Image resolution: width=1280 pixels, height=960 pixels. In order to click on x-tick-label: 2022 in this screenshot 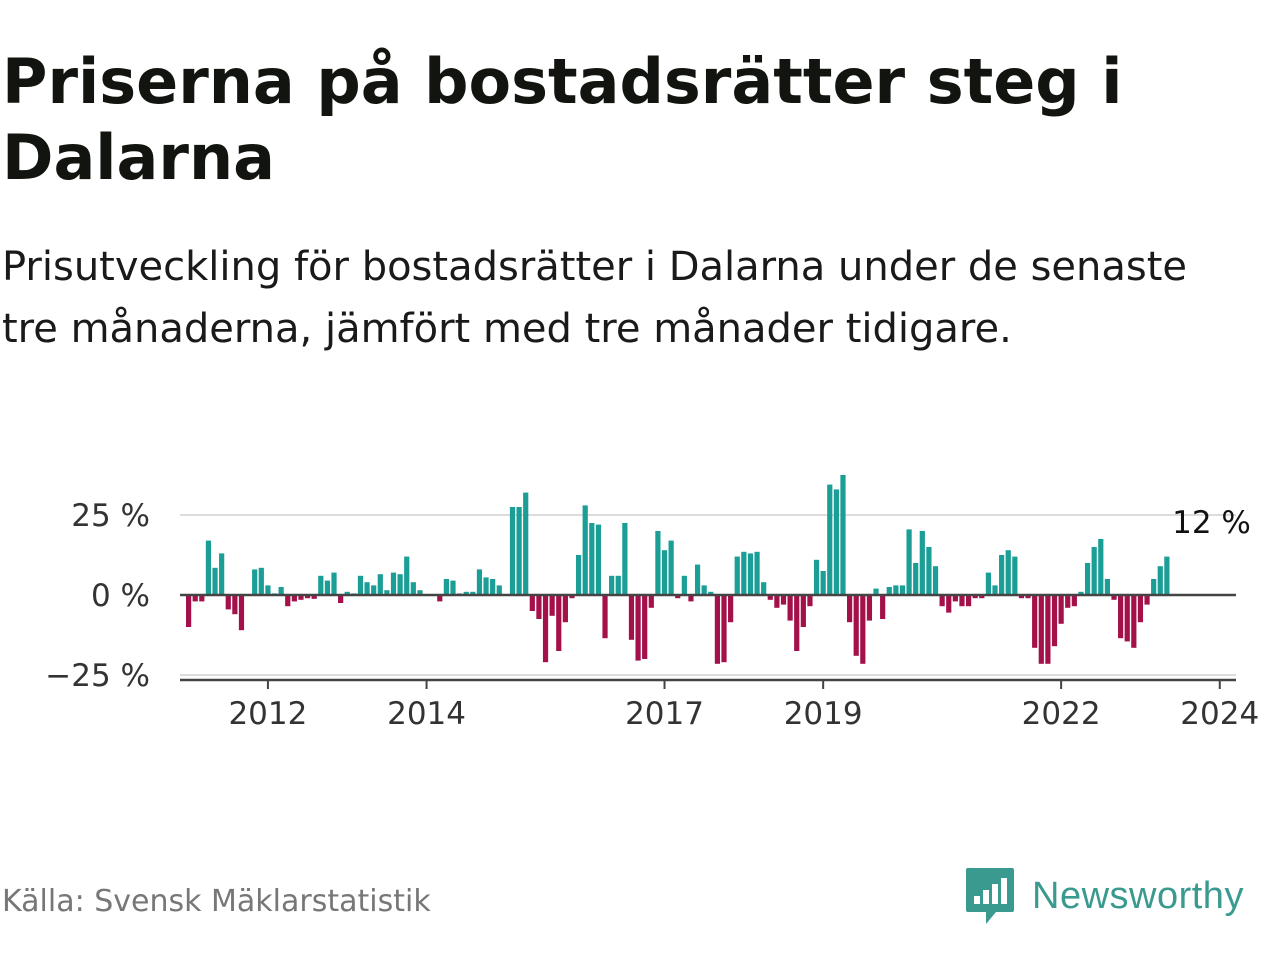, I will do `click(1061, 714)`.